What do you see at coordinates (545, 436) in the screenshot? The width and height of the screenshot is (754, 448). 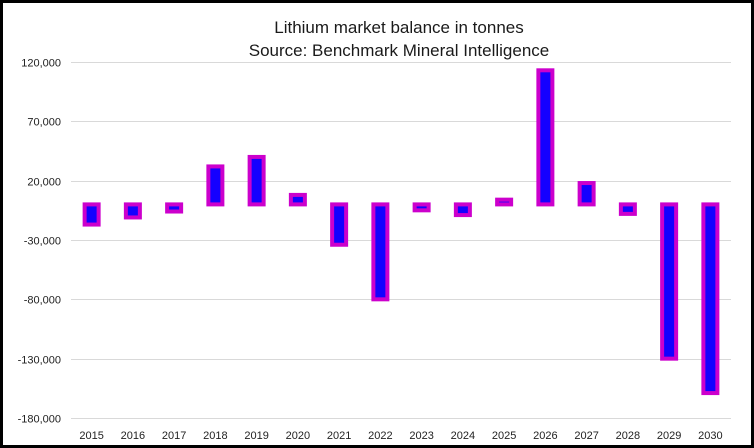 I see `x-tick-label: 2026` at bounding box center [545, 436].